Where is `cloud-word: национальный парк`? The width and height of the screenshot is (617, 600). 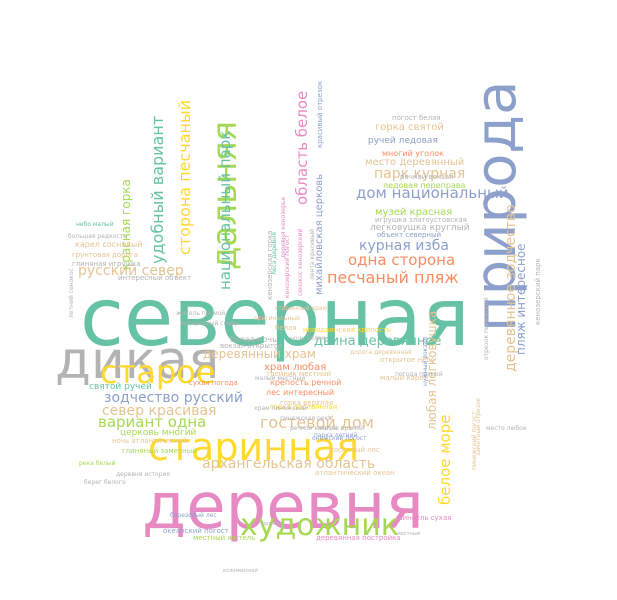 cloud-word: национальный парк is located at coordinates (225, 210).